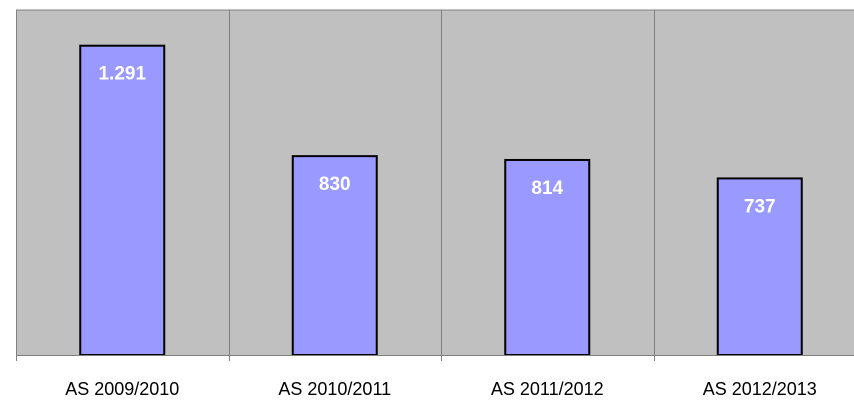  What do you see at coordinates (547, 188) in the screenshot?
I see `data-label-2: 814` at bounding box center [547, 188].